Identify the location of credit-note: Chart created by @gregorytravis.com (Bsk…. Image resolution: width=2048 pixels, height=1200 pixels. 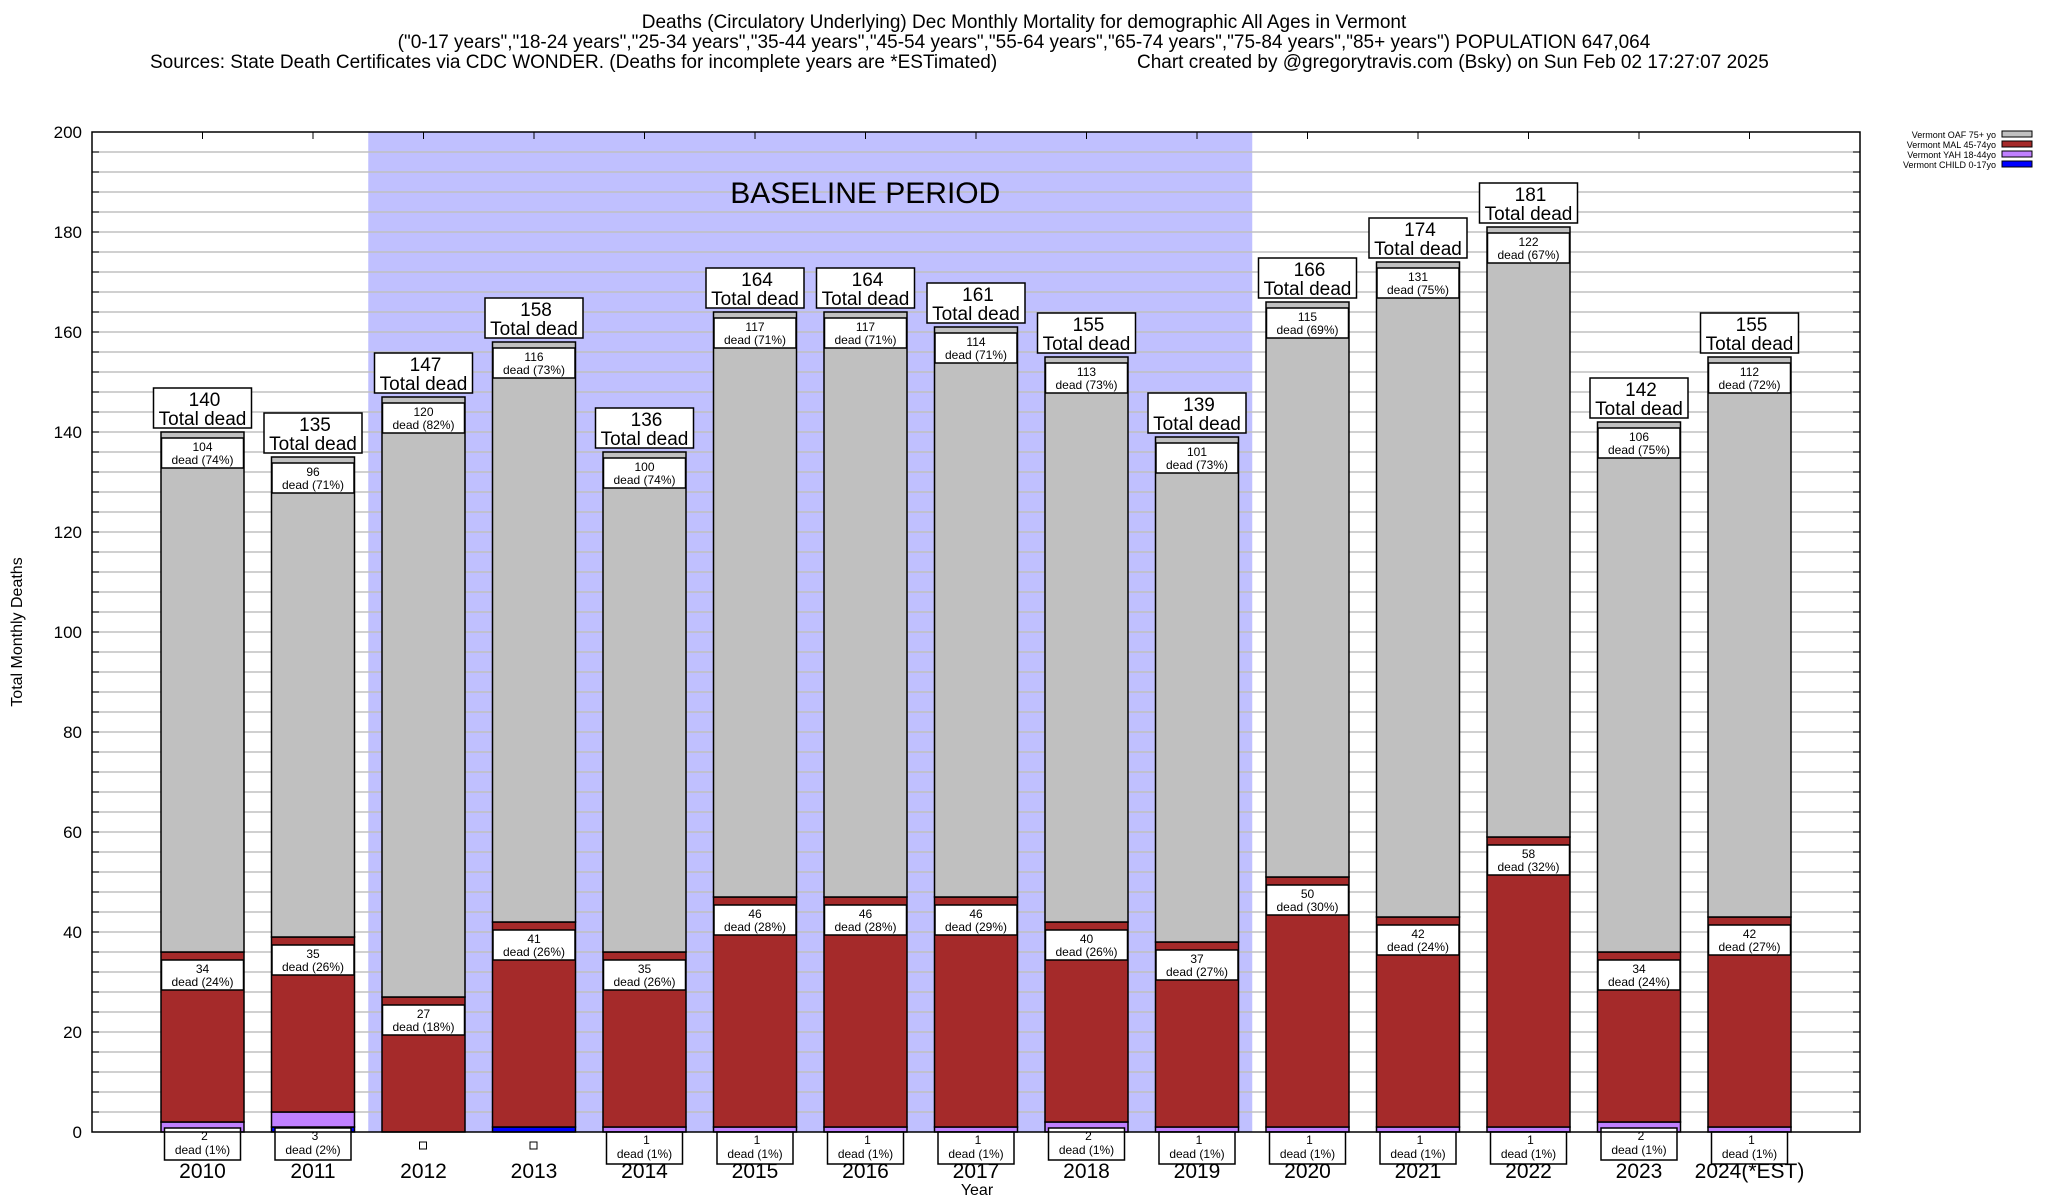
(1453, 62).